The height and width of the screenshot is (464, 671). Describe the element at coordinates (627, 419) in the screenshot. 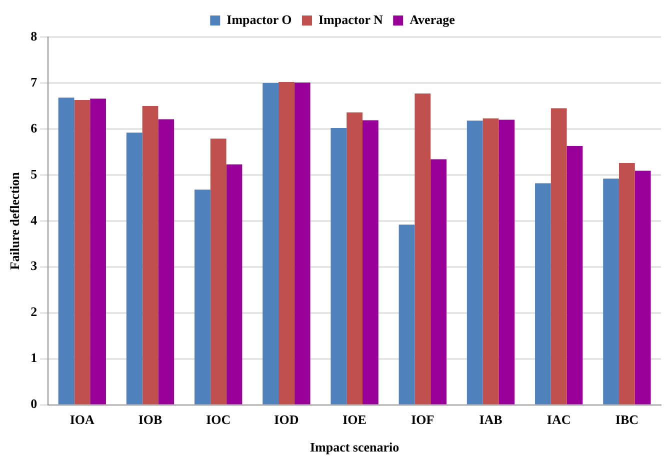

I see `x-tick-label: IBC` at that location.